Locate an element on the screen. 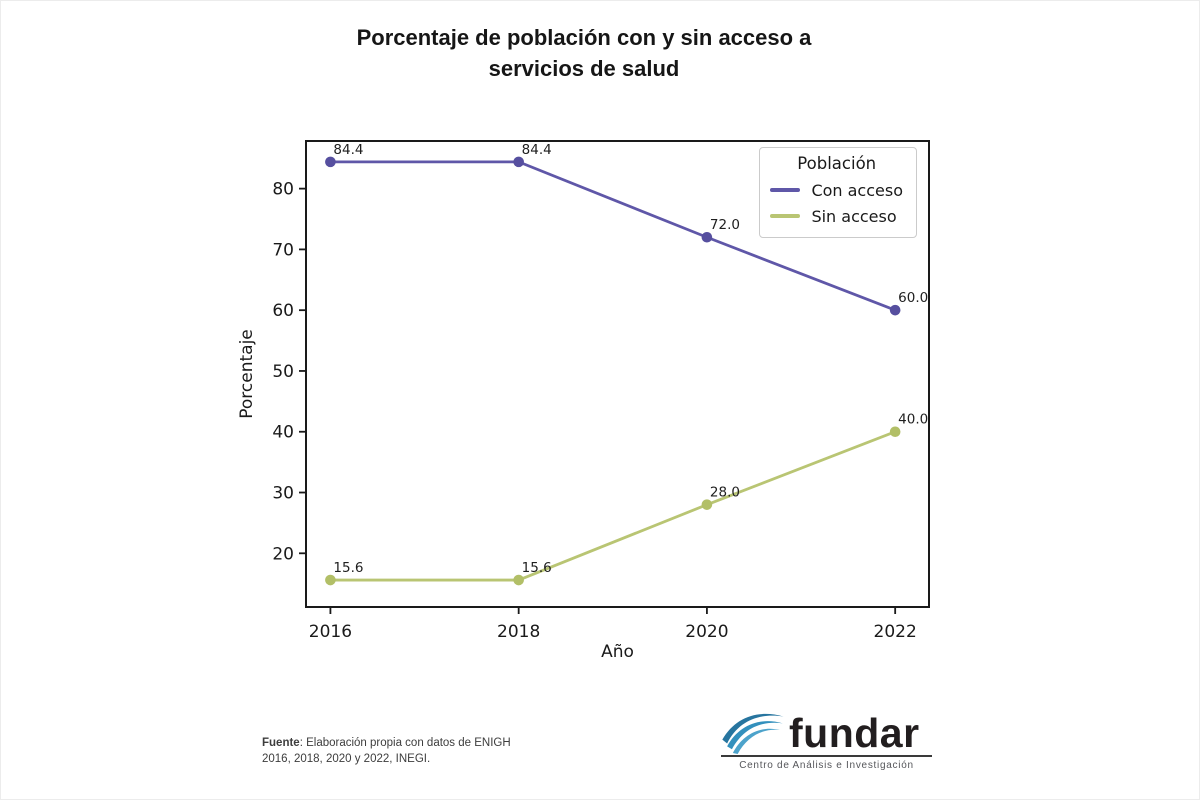  x-tick-label: 2018 is located at coordinates (518, 632).